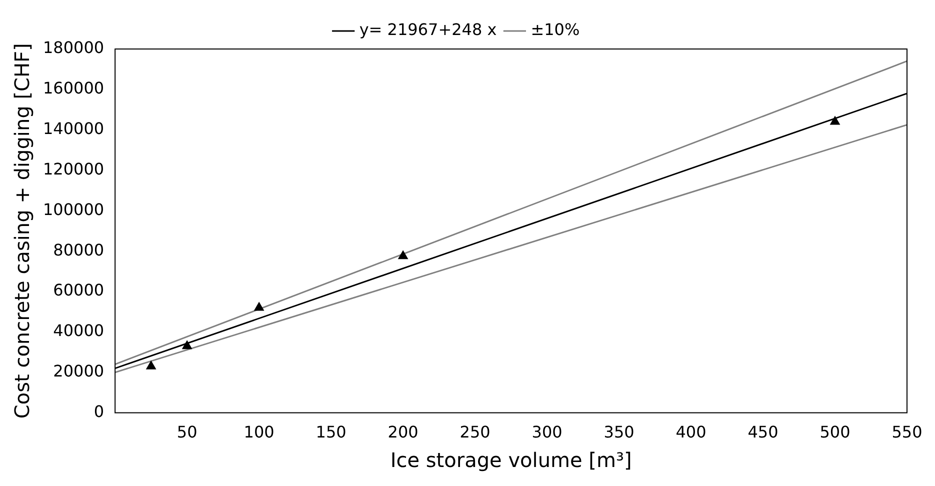 This screenshot has height=486, width=935. What do you see at coordinates (907, 432) in the screenshot?
I see `x-tick-label: 550` at bounding box center [907, 432].